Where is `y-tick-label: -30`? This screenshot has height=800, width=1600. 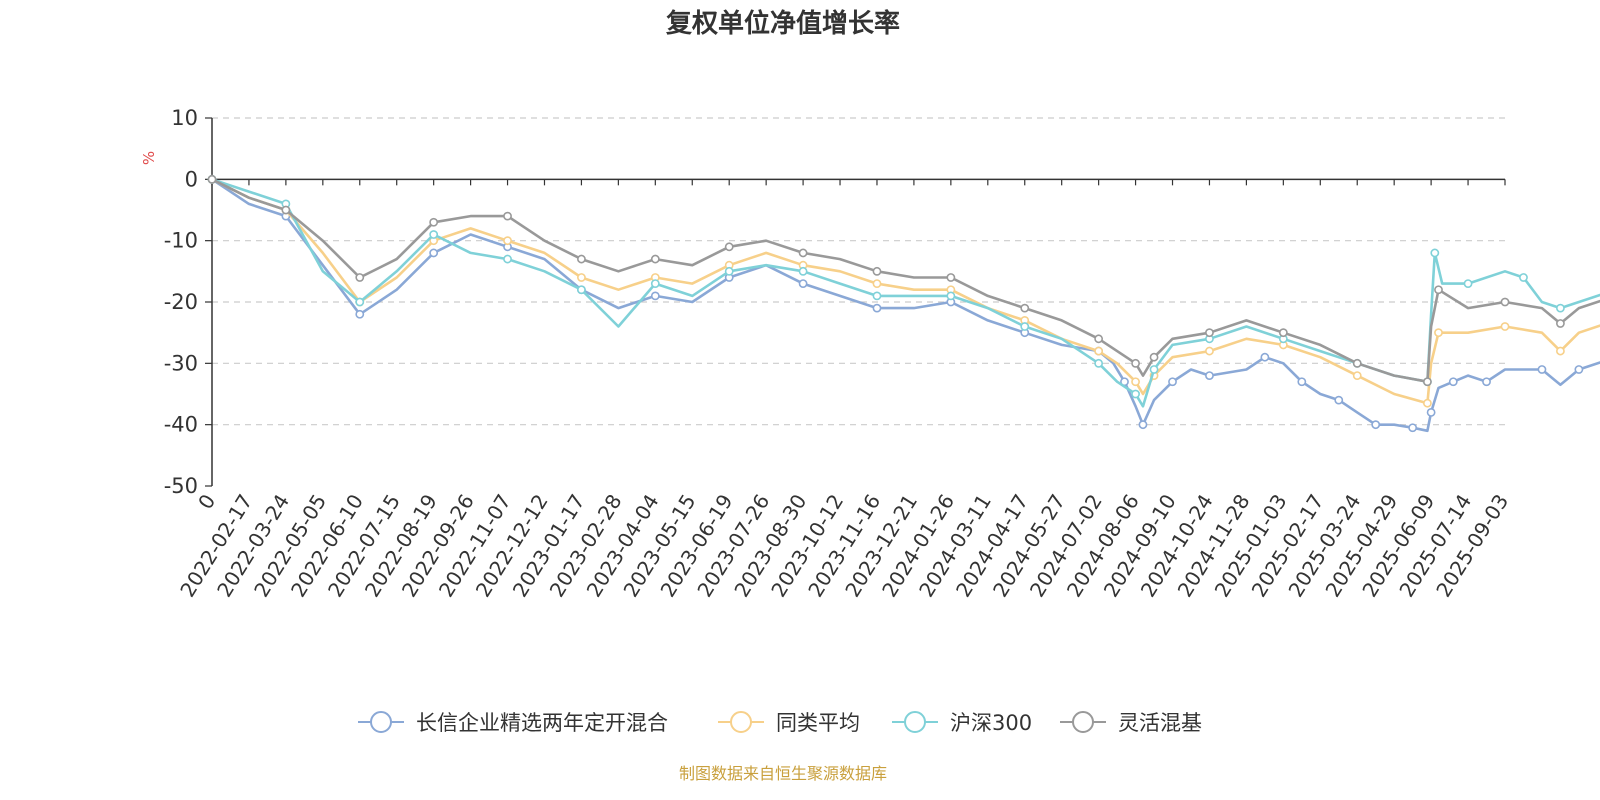 y-tick-label: -30 is located at coordinates (181, 363).